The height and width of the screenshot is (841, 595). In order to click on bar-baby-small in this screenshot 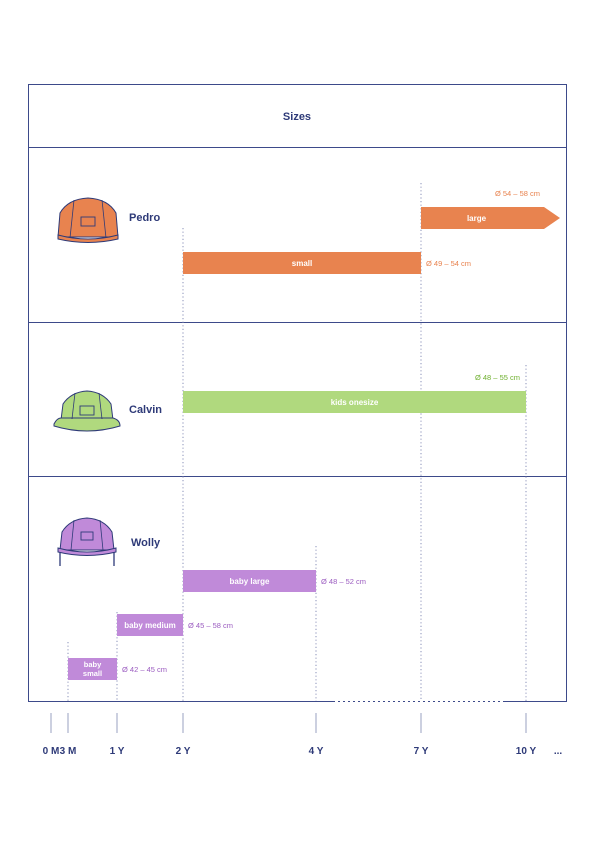, I will do `click(92, 669)`.